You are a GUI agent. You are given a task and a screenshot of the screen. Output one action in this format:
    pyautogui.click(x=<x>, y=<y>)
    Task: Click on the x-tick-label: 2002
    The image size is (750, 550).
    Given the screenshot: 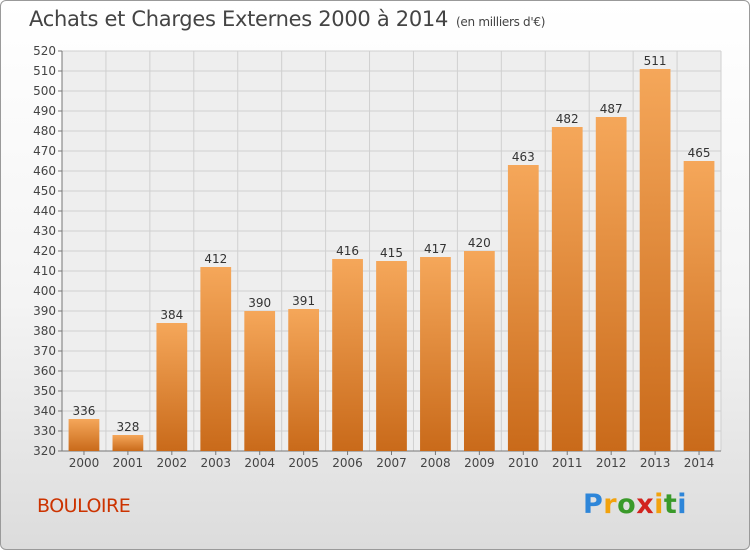 What is the action you would take?
    pyautogui.click(x=172, y=463)
    